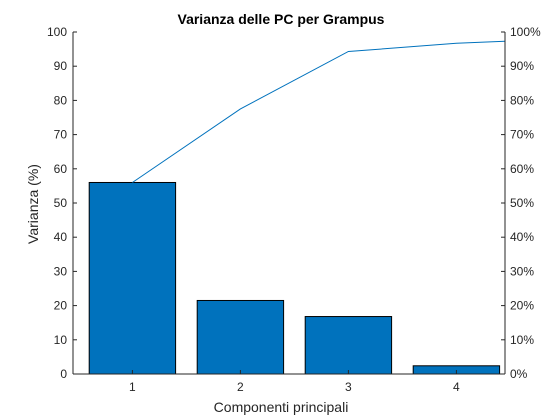 Image resolution: width=560 pixels, height=420 pixels. What do you see at coordinates (522, 203) in the screenshot?
I see `y2-tick-label: 50%` at bounding box center [522, 203].